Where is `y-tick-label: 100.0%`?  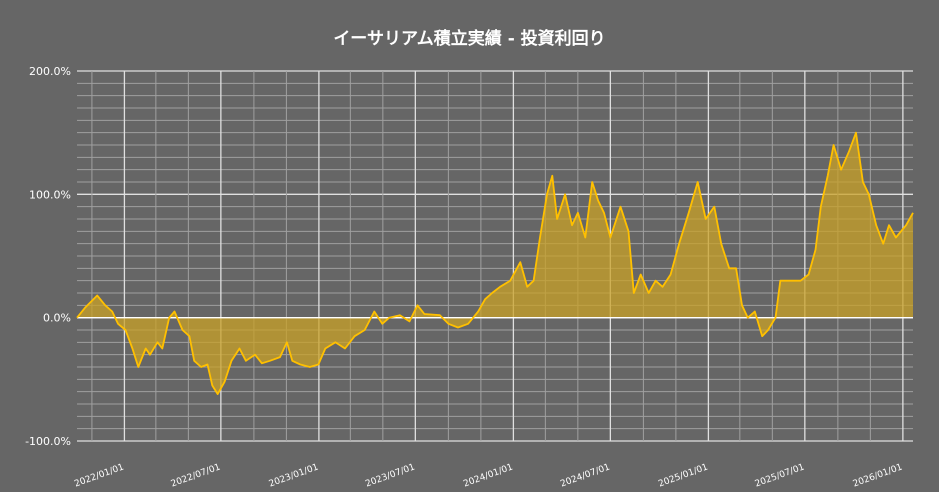 y-tick-label: 100.0% is located at coordinates (50, 194).